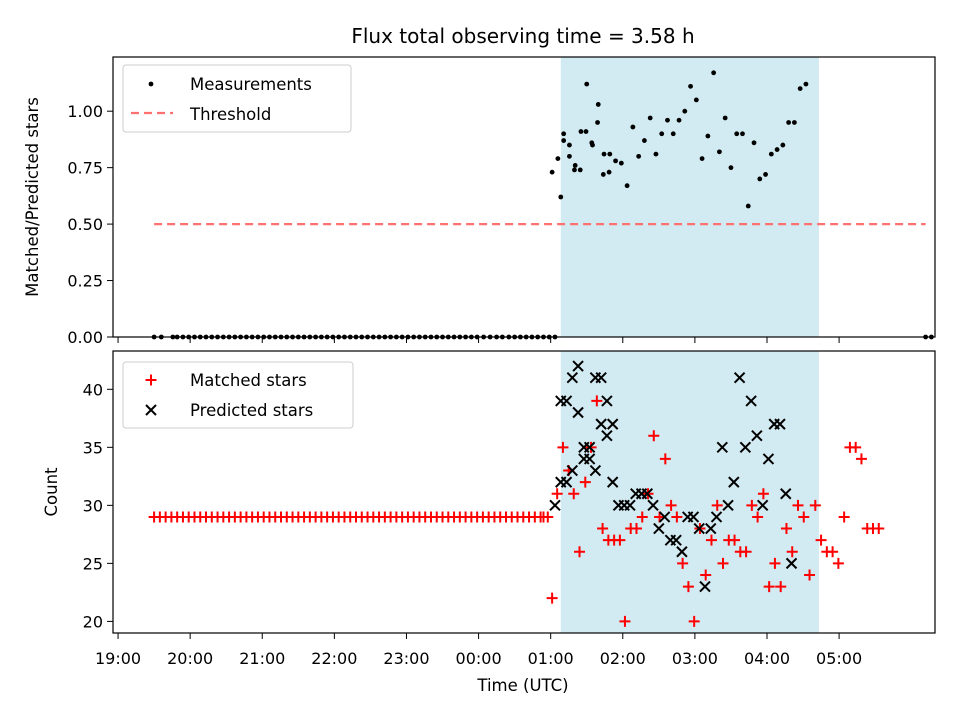  What do you see at coordinates (85, 337) in the screenshot?
I see `top-y-tick-label: 0.00` at bounding box center [85, 337].